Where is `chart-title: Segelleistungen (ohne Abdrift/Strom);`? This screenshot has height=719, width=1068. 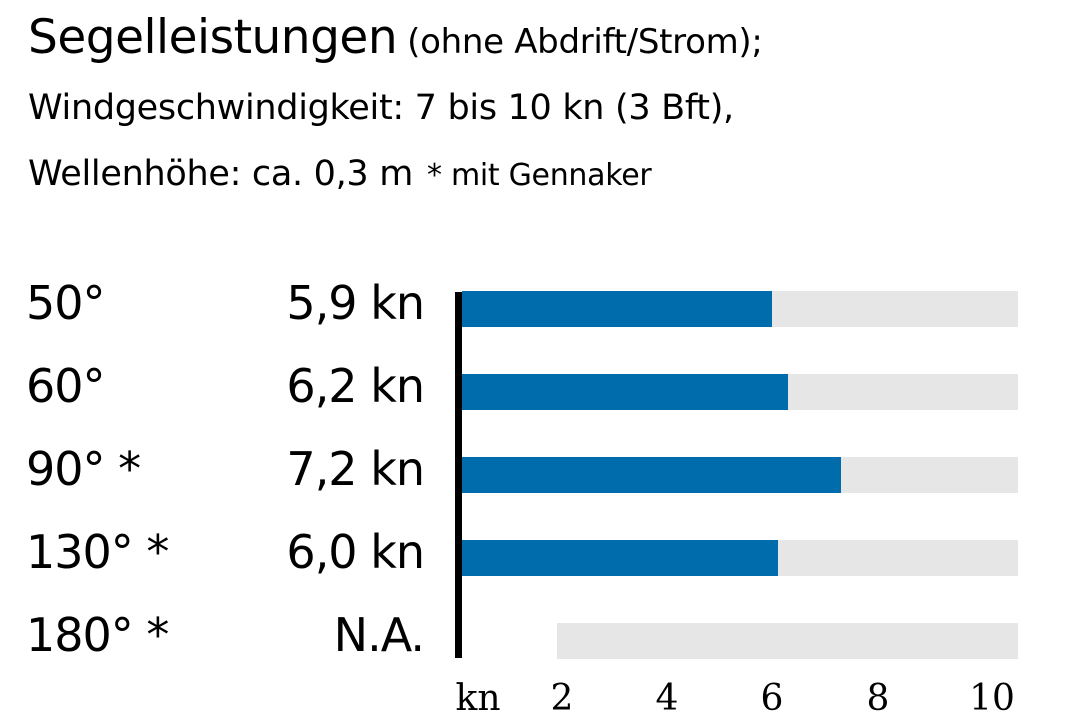 chart-title: Segelleistungen (ohne Abdrift/Strom); is located at coordinates (395, 37).